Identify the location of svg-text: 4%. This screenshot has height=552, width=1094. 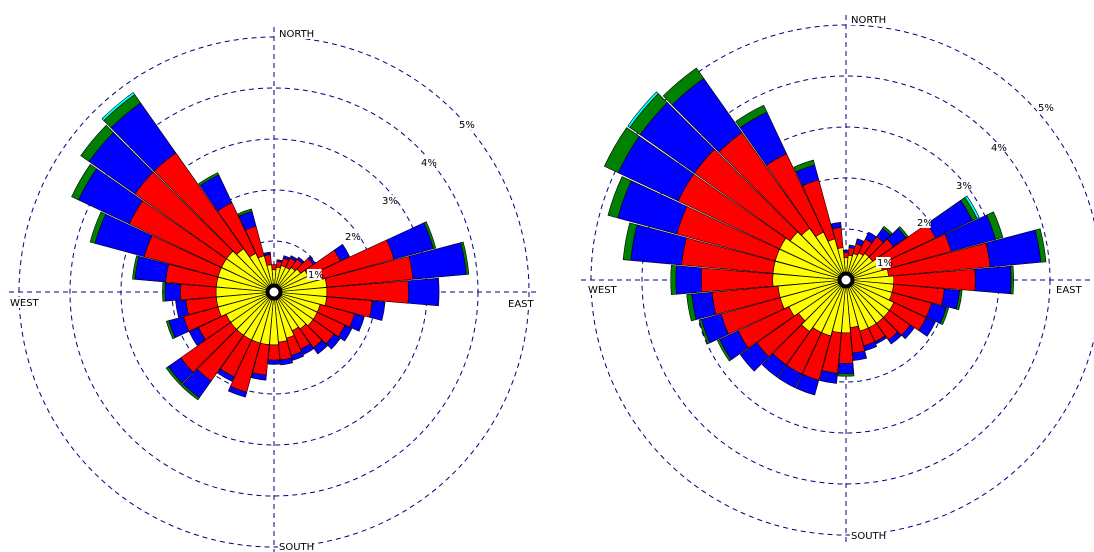
(429, 163).